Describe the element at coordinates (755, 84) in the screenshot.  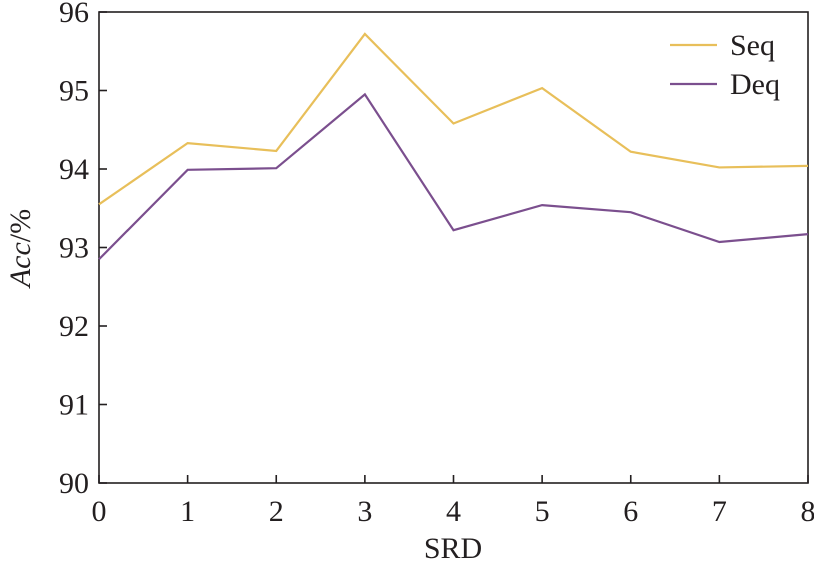
I see `legend-label-deq: Deq` at that location.